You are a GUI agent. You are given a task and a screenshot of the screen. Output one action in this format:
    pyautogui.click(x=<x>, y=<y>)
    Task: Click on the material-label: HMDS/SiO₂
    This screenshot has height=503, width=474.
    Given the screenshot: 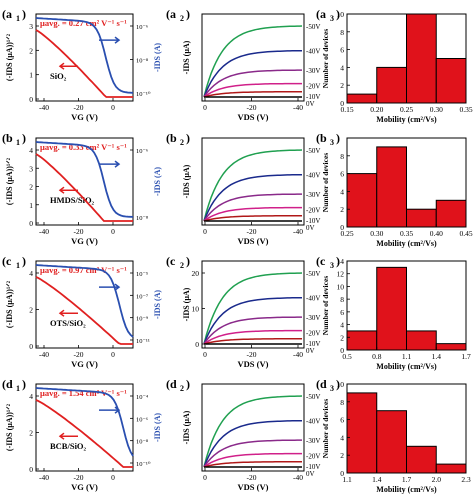 What is the action you would take?
    pyautogui.click(x=72, y=200)
    